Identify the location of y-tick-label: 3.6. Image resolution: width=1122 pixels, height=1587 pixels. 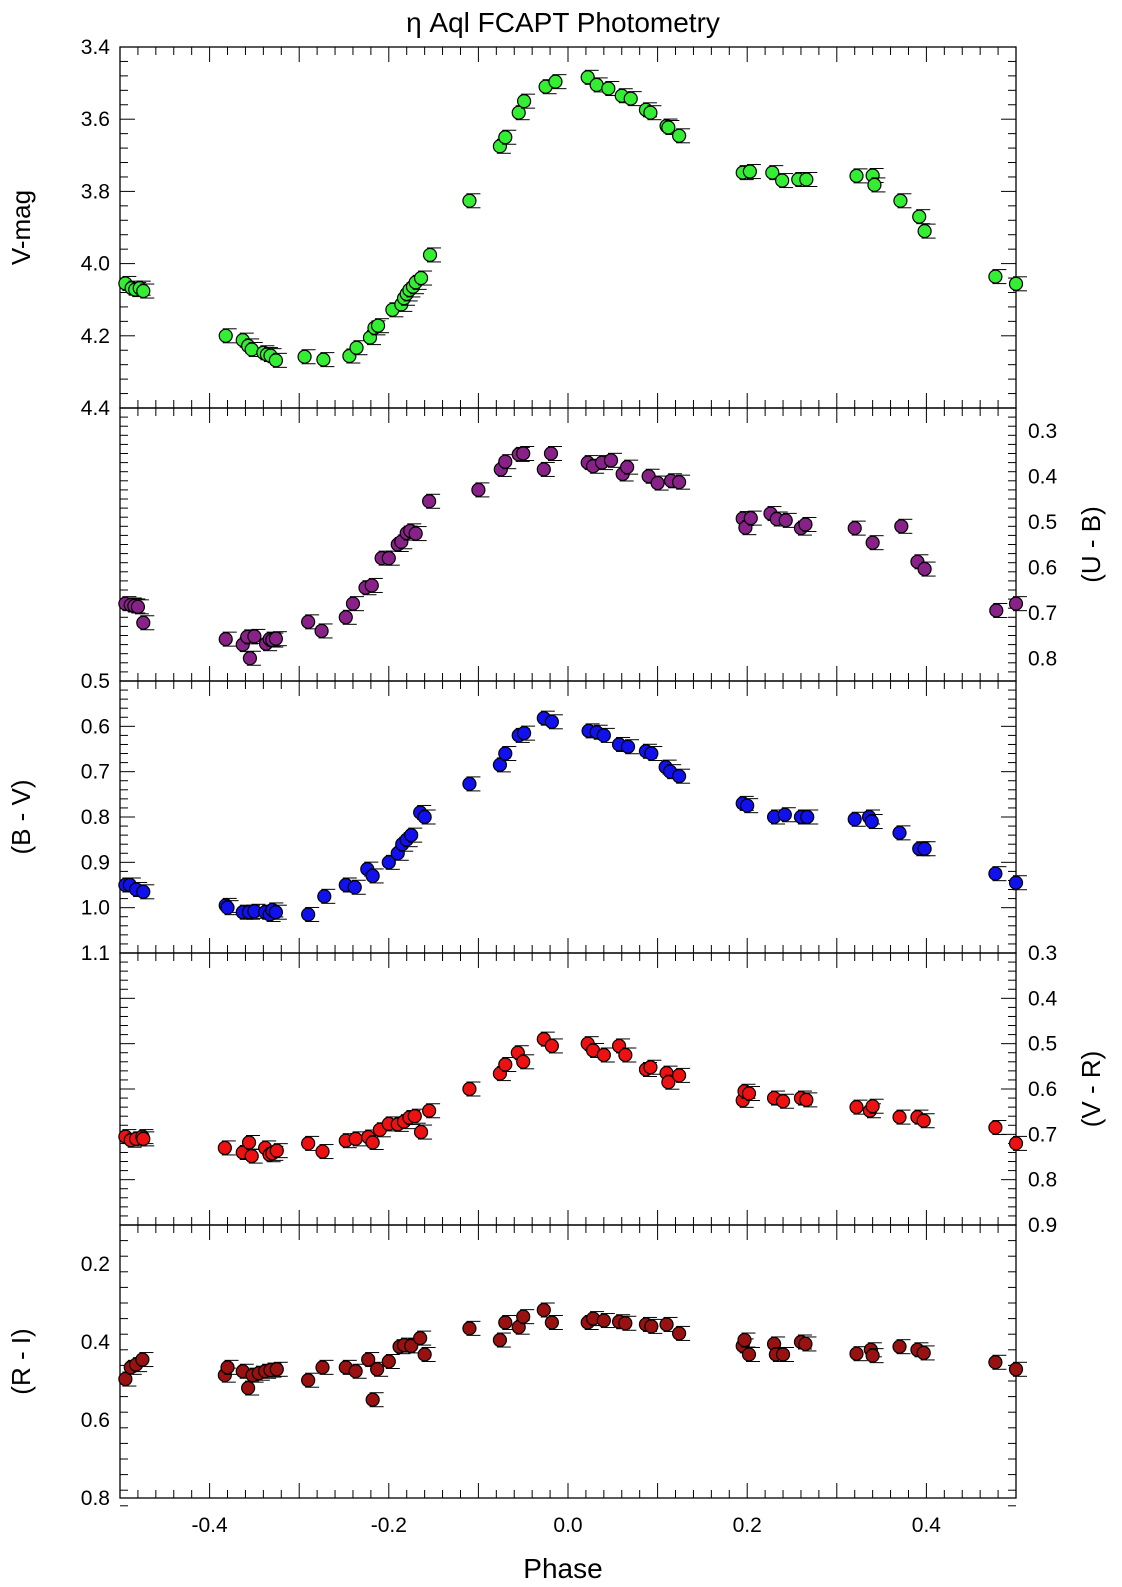
(95, 119).